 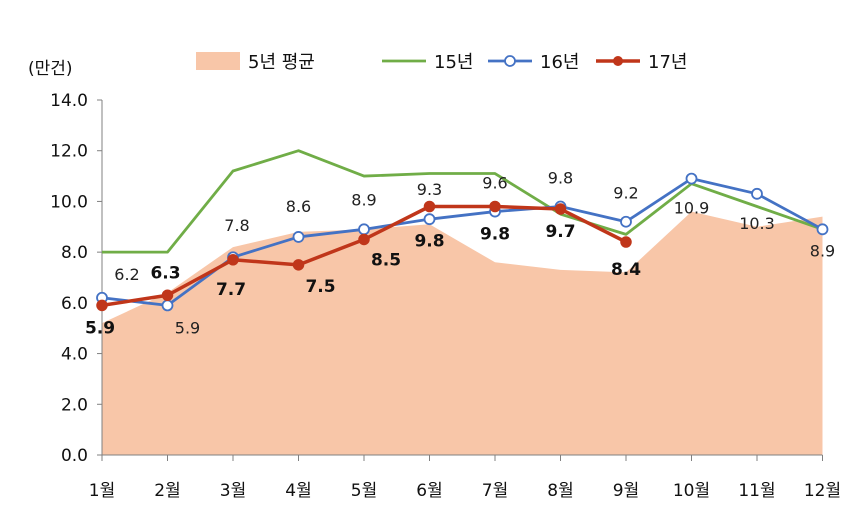 What do you see at coordinates (320, 287) in the screenshot?
I see `data-label-17: 7.5` at bounding box center [320, 287].